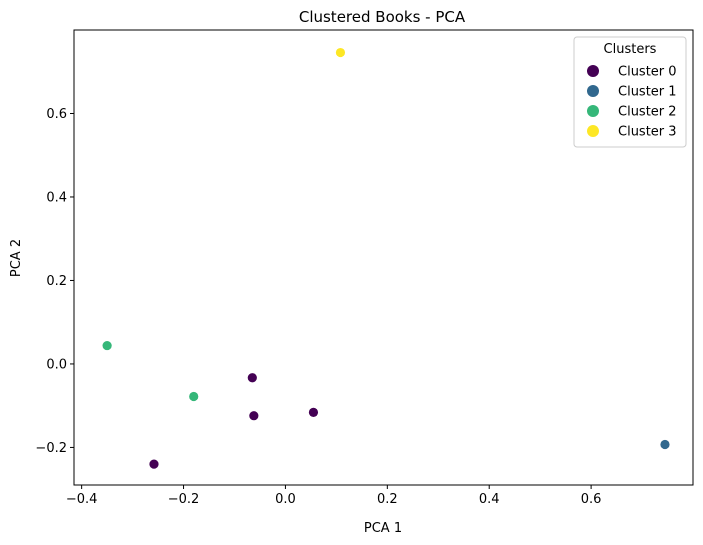  I want to click on x-tick-label: −0.4, so click(82, 499).